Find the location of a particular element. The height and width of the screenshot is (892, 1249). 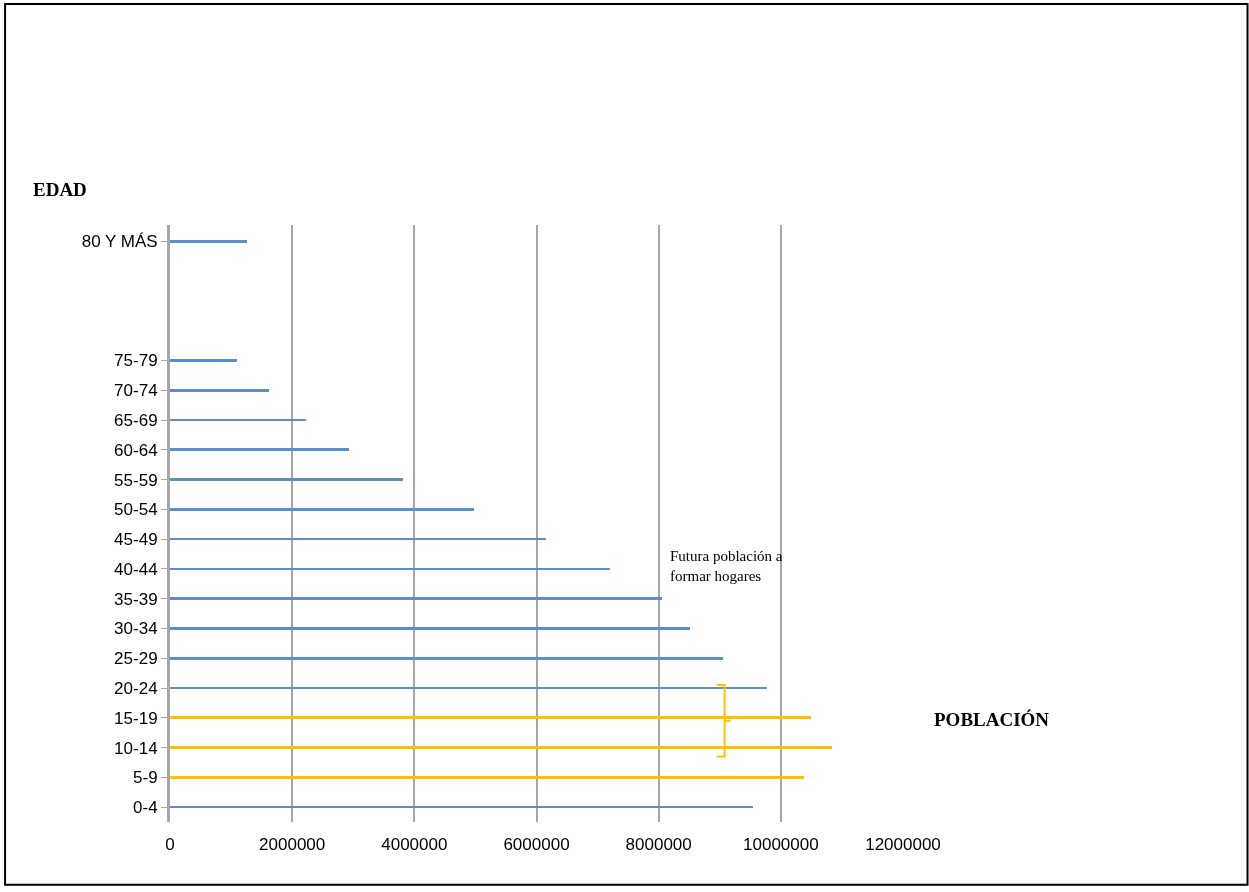

y-tick-label: 70-74 is located at coordinates (136, 391).